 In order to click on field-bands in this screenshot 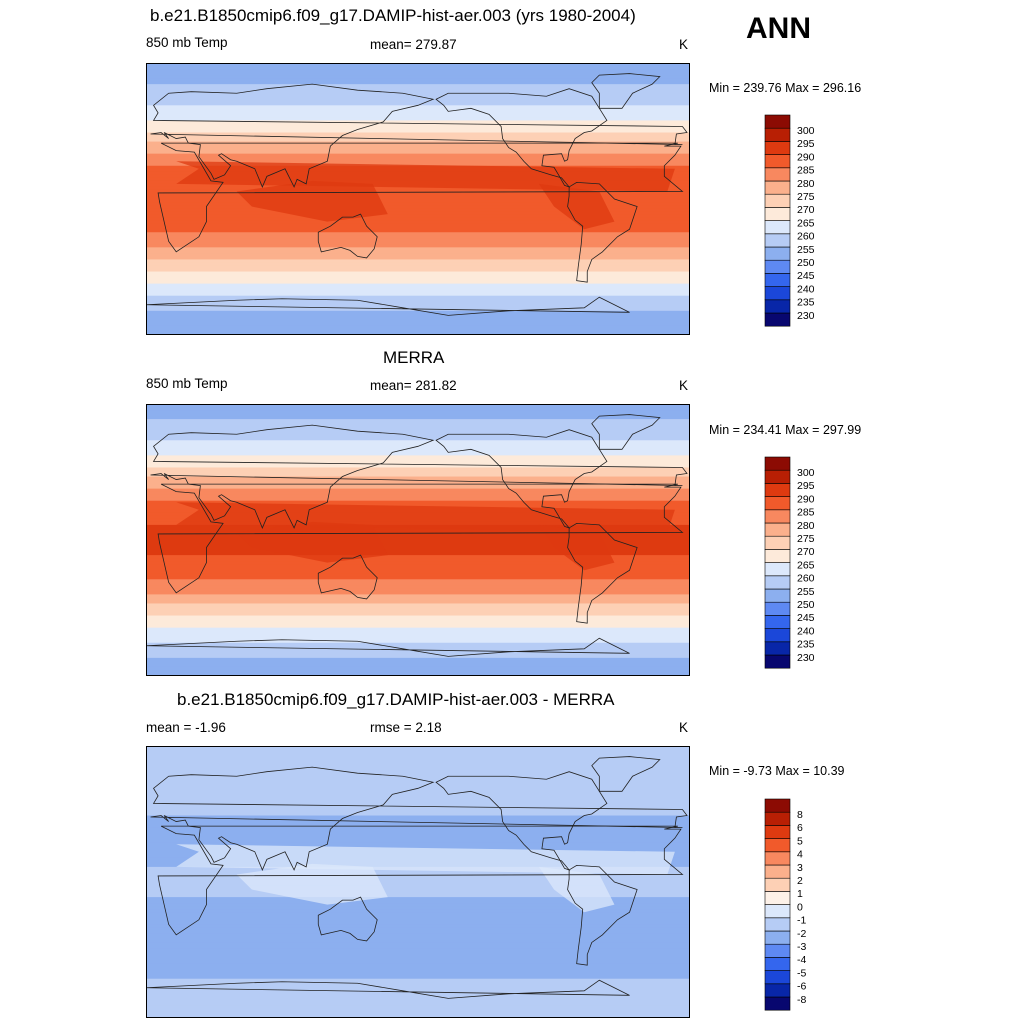, I will do `click(418, 199)`.